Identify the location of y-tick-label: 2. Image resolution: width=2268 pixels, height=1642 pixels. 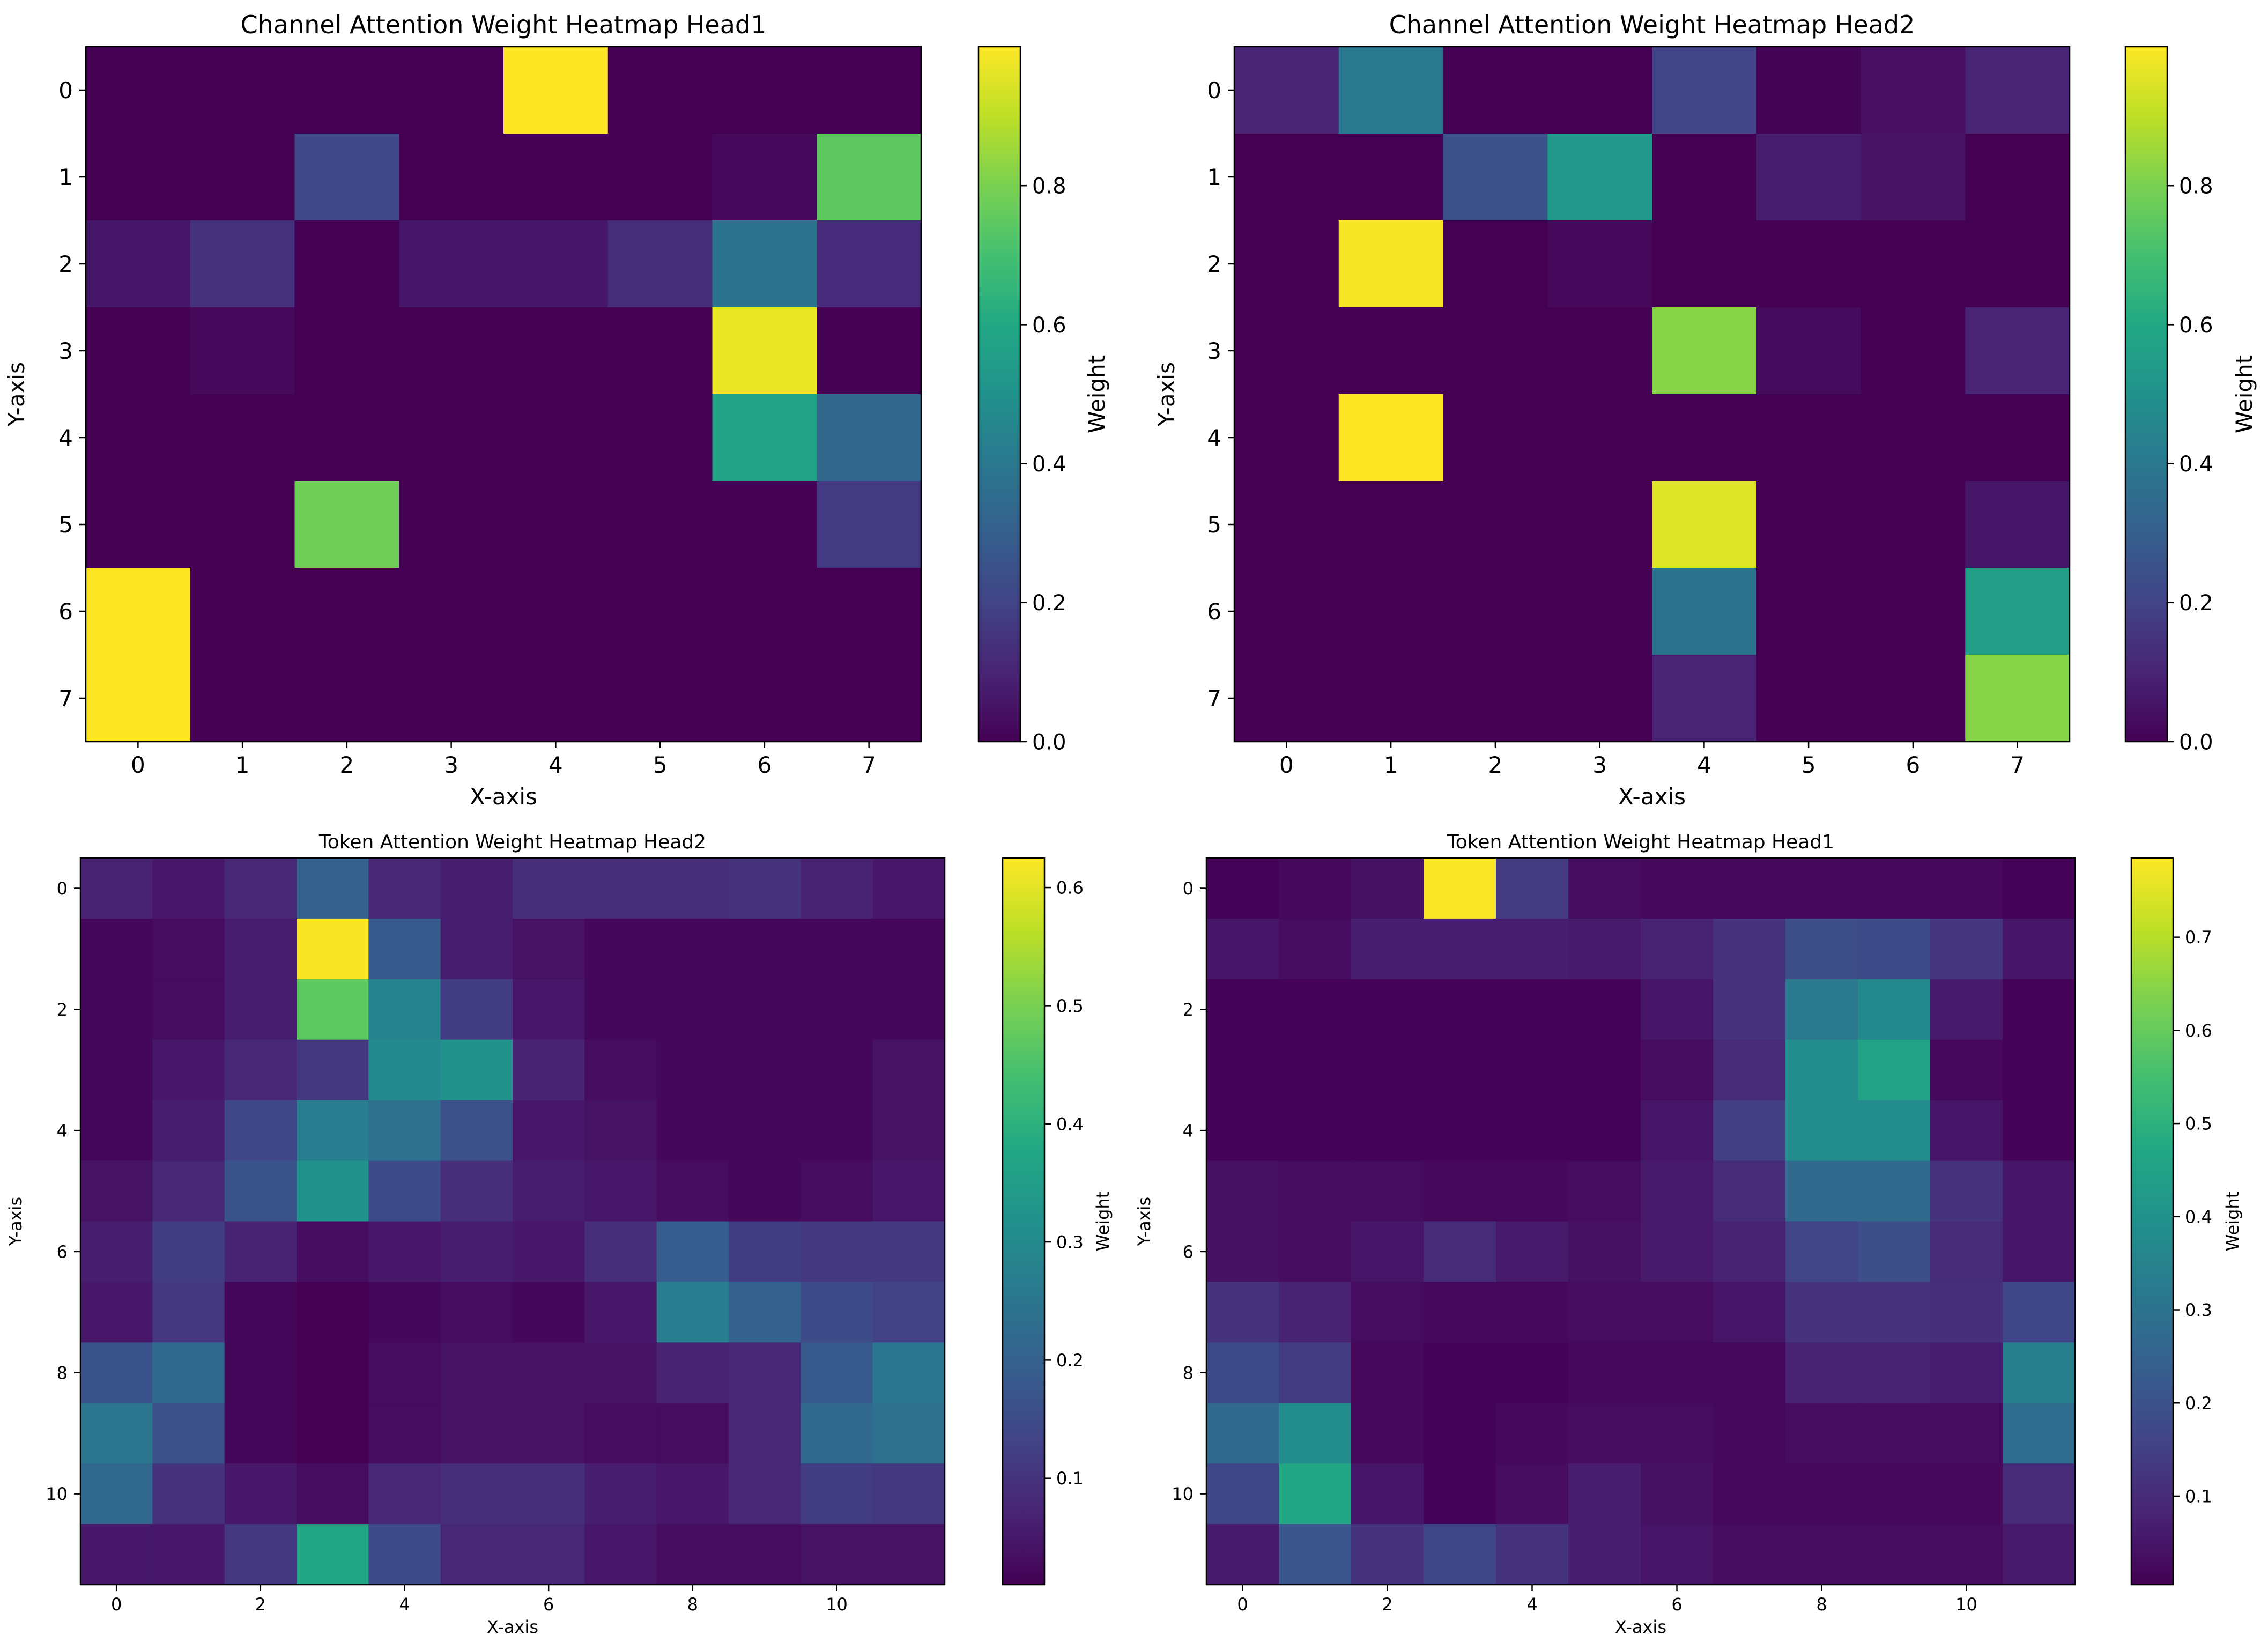
(1188, 1010).